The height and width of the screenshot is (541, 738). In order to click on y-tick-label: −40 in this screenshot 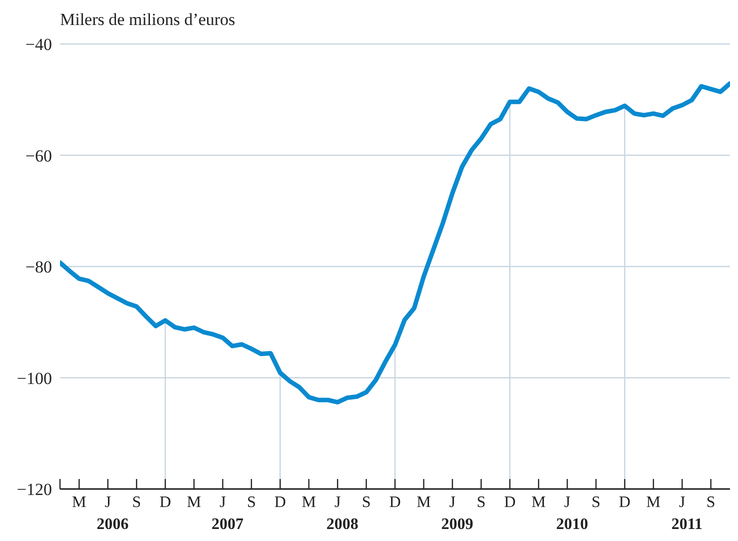, I will do `click(38, 44)`.